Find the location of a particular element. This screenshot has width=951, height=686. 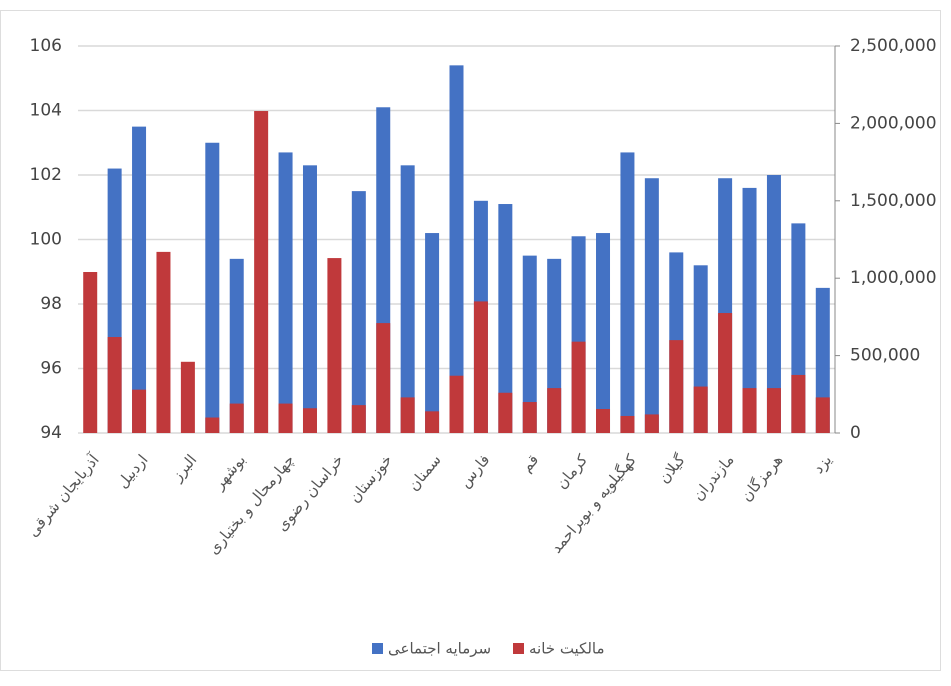

legend-label: سرمایه اجتماعی is located at coordinates (439, 649).